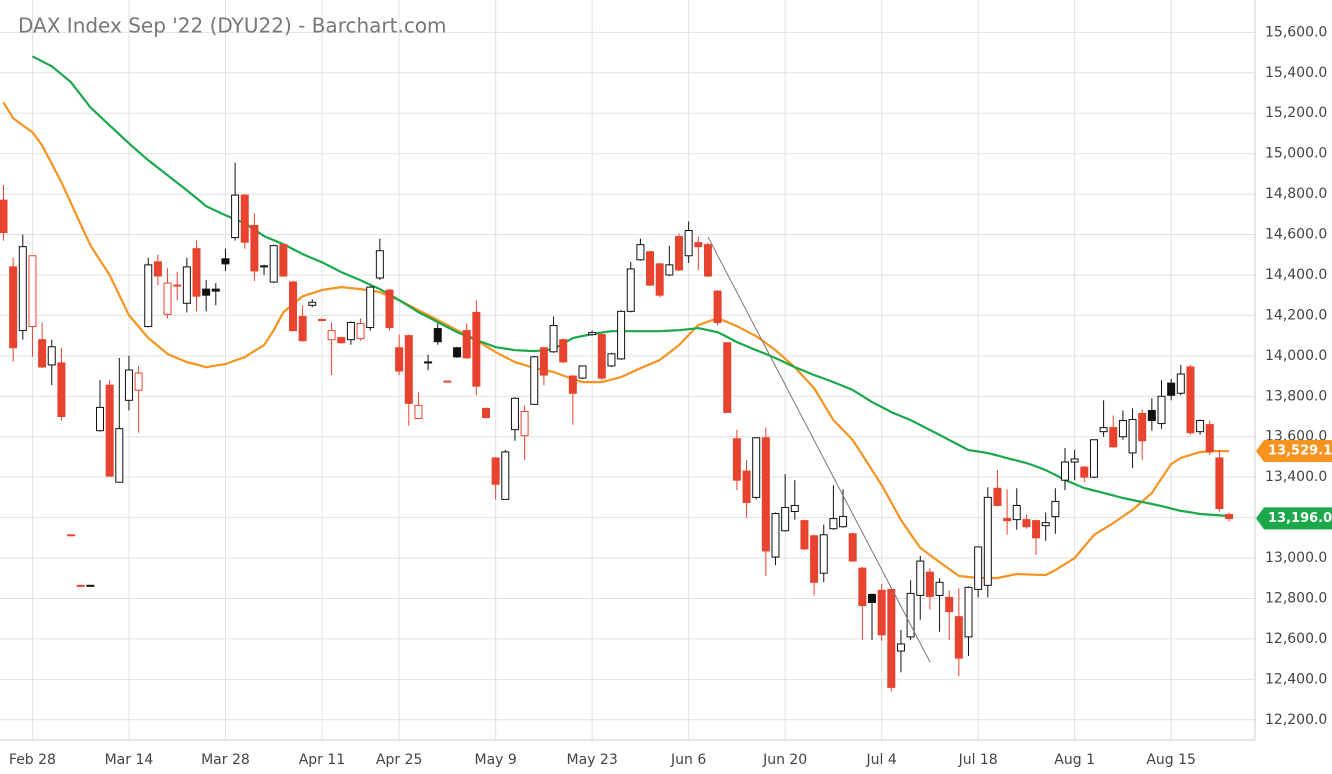  I want to click on y-tick-label: 13,800.0, so click(1296, 396).